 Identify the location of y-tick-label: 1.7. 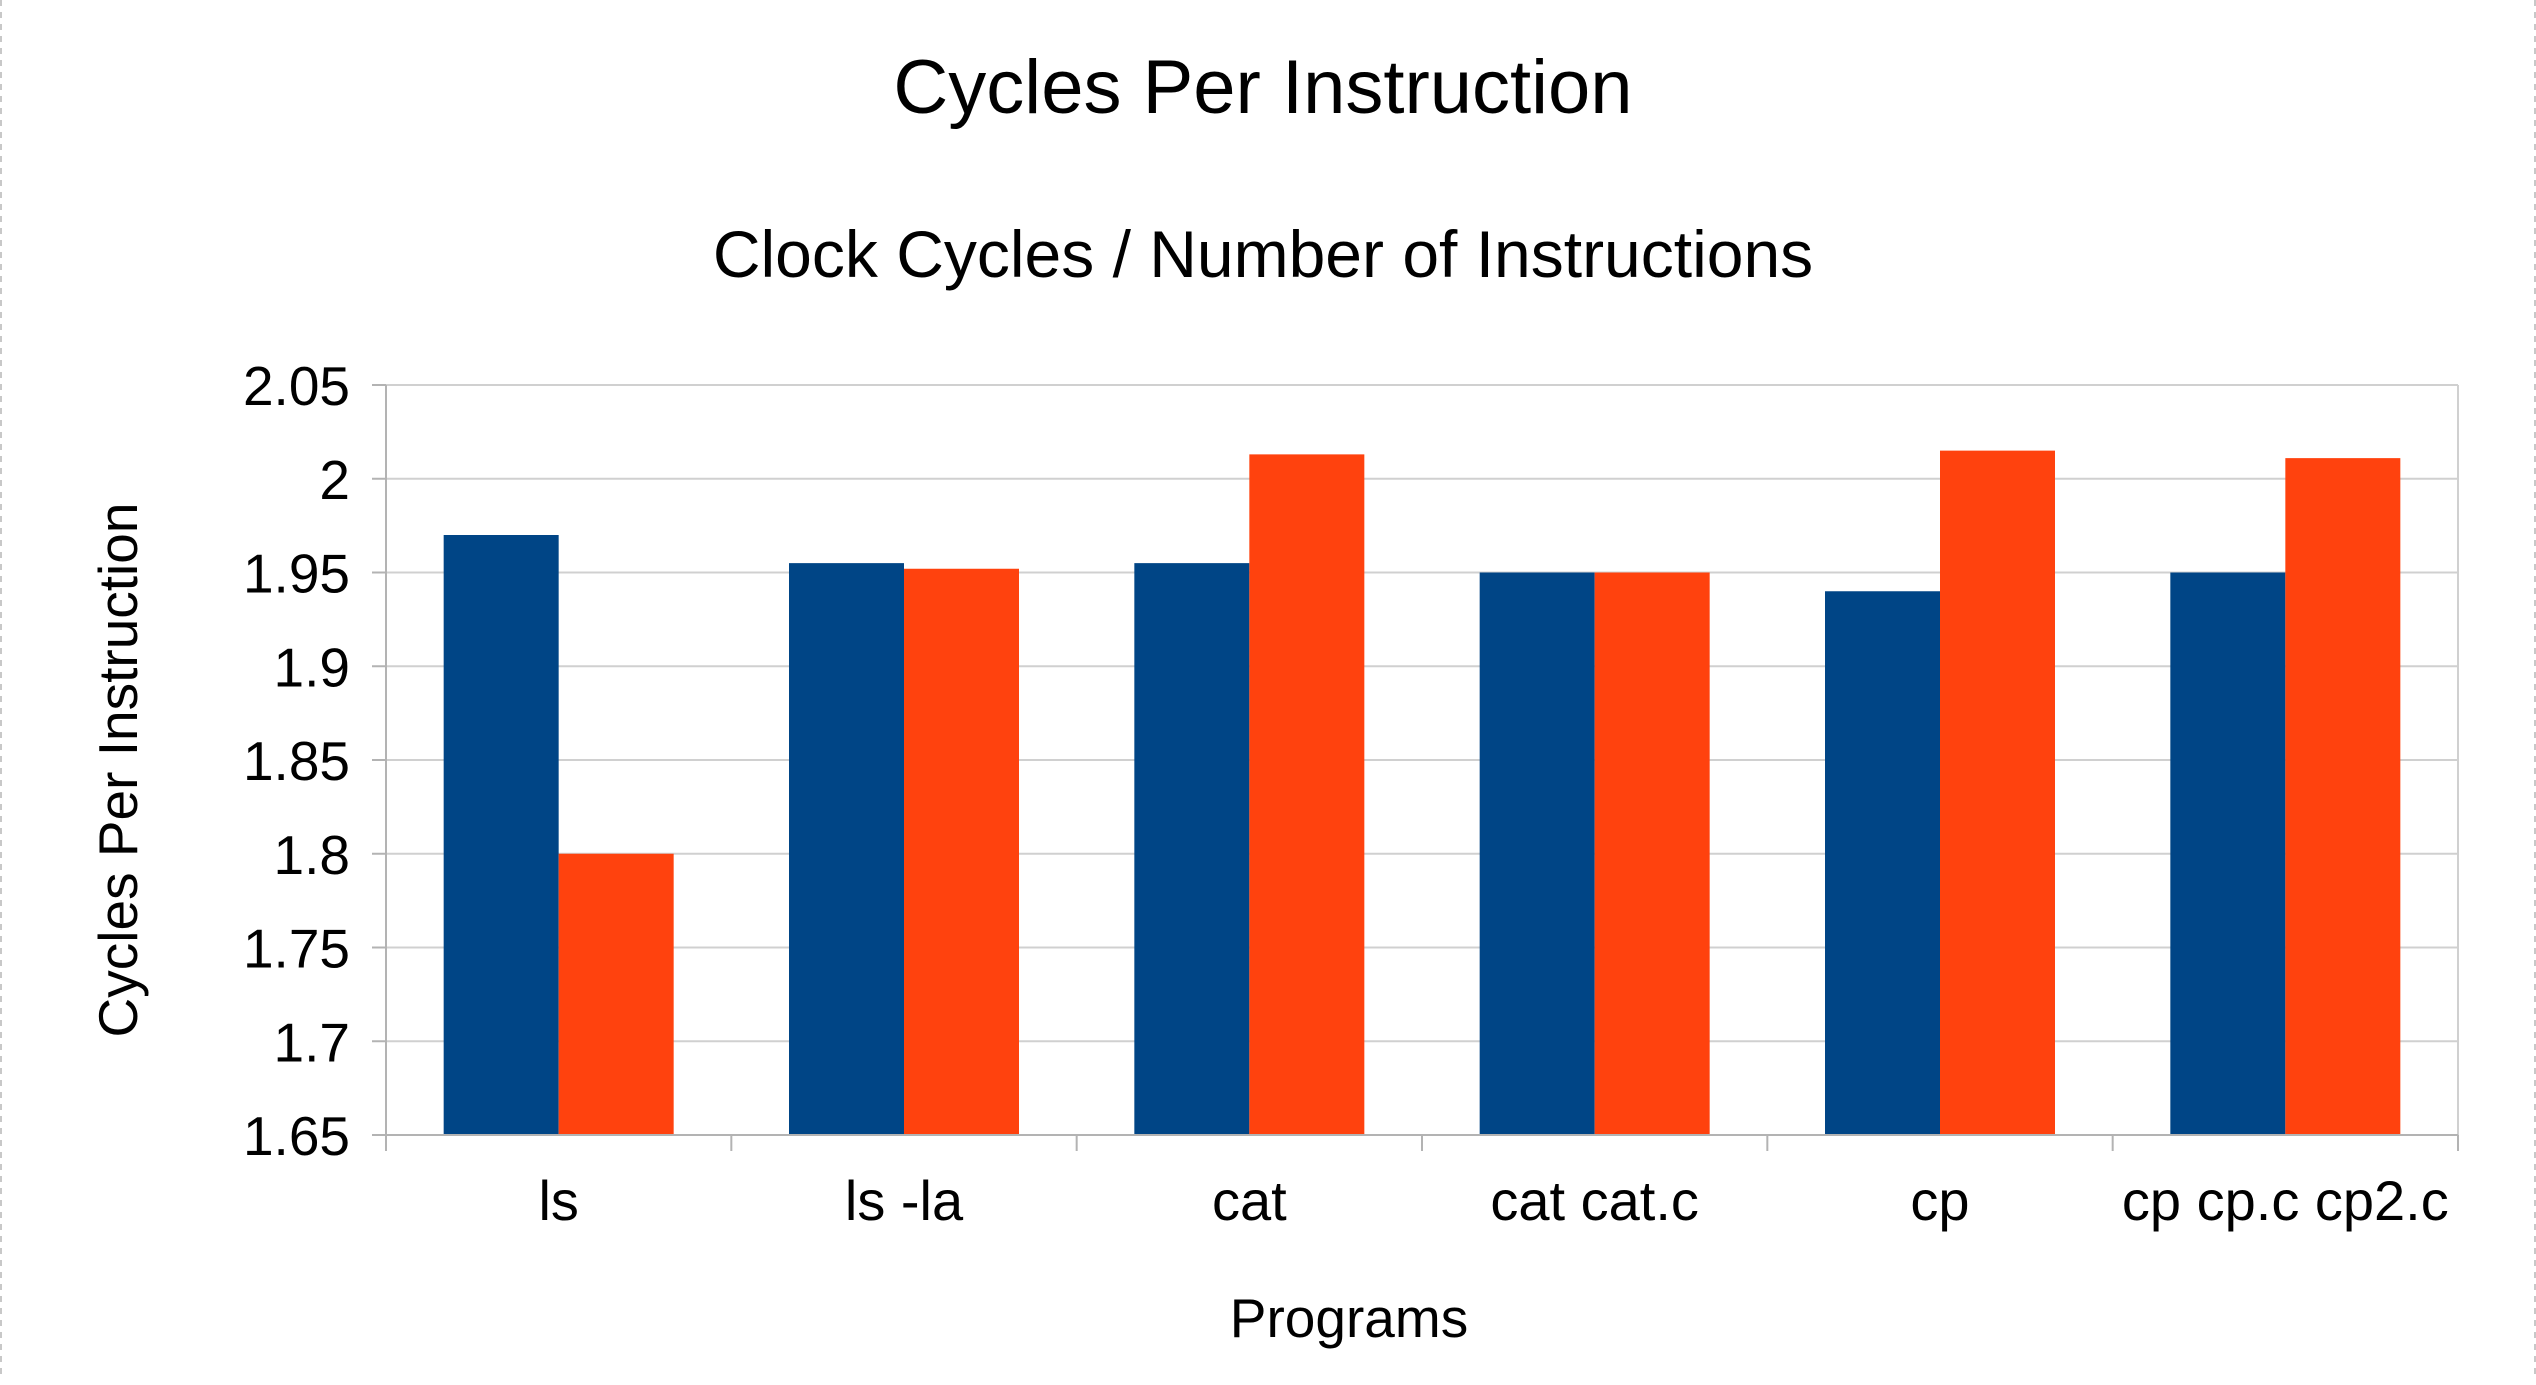
(312, 1042).